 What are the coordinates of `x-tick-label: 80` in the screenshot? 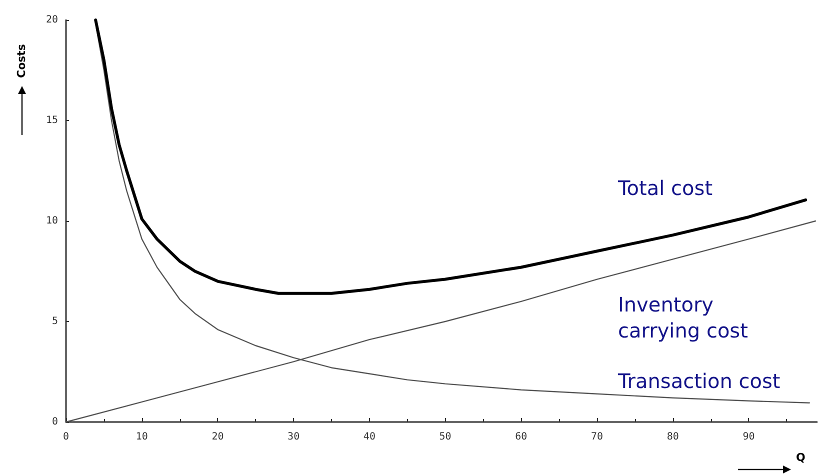 It's located at (672, 437).